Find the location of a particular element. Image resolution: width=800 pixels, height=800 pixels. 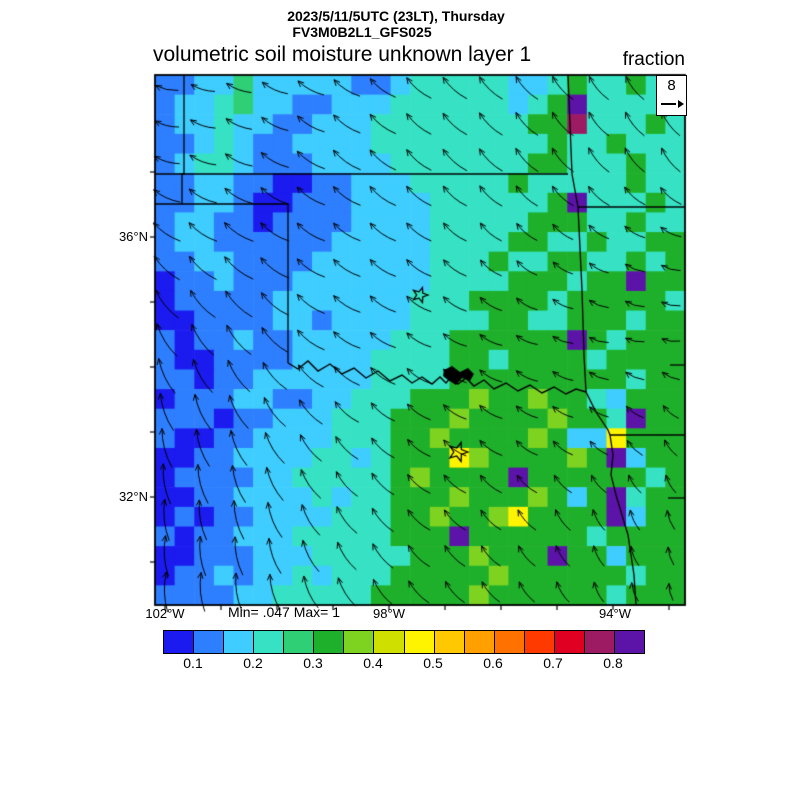

colorbar-tick-label: 0.7 is located at coordinates (553, 663).